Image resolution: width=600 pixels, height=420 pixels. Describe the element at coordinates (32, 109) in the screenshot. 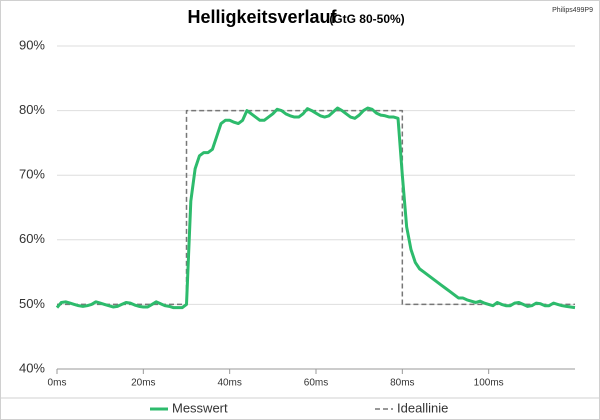

I see `y-tick-label: 80%` at that location.